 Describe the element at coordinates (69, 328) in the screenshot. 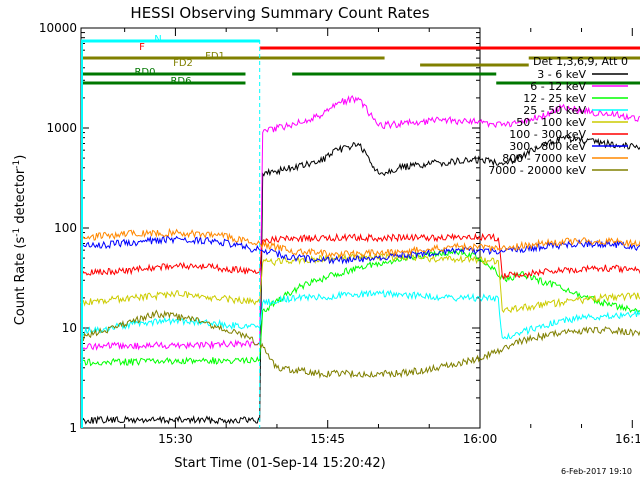

I see `y-tick-label: 10` at that location.